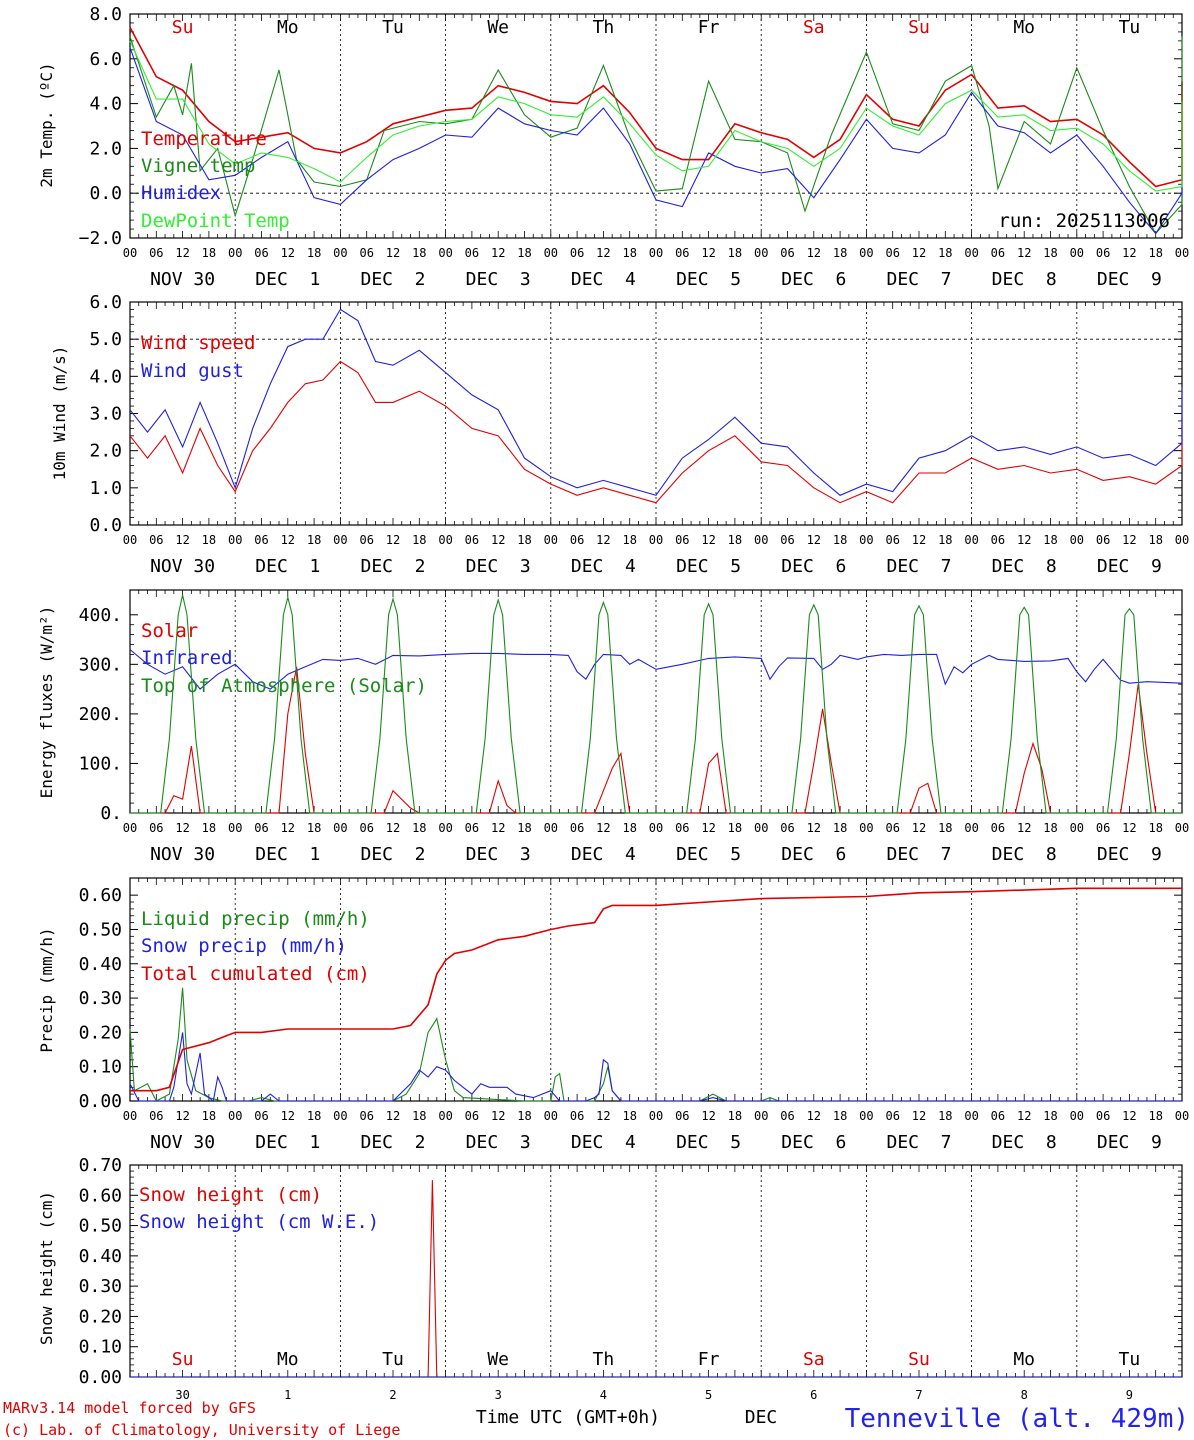  What do you see at coordinates (1129, 1395) in the screenshot?
I see `x-day-number: 9` at bounding box center [1129, 1395].